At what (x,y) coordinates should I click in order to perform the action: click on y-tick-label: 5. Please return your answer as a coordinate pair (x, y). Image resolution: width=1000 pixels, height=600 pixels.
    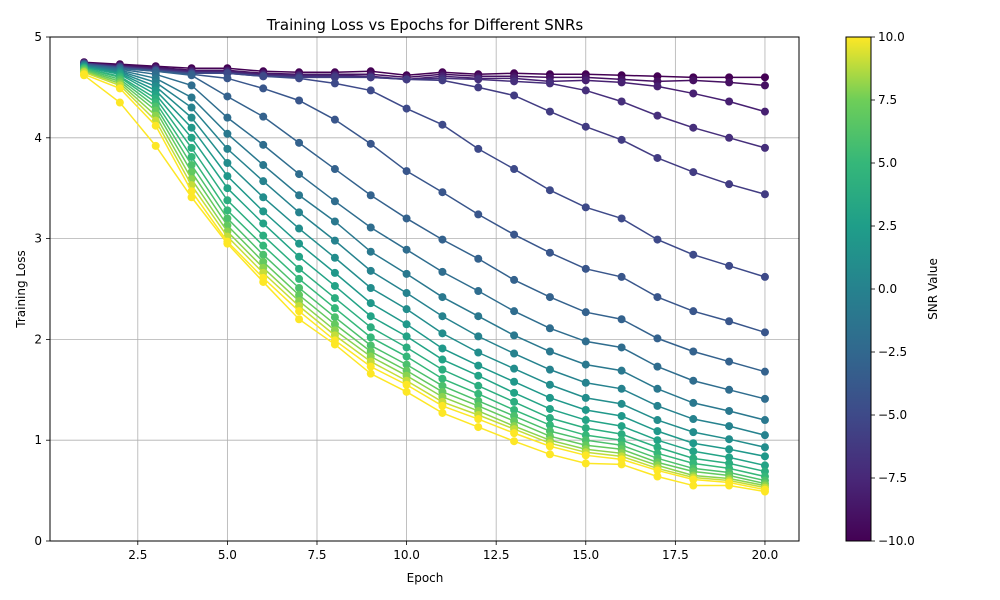
    Looking at the image, I should click on (38, 37).